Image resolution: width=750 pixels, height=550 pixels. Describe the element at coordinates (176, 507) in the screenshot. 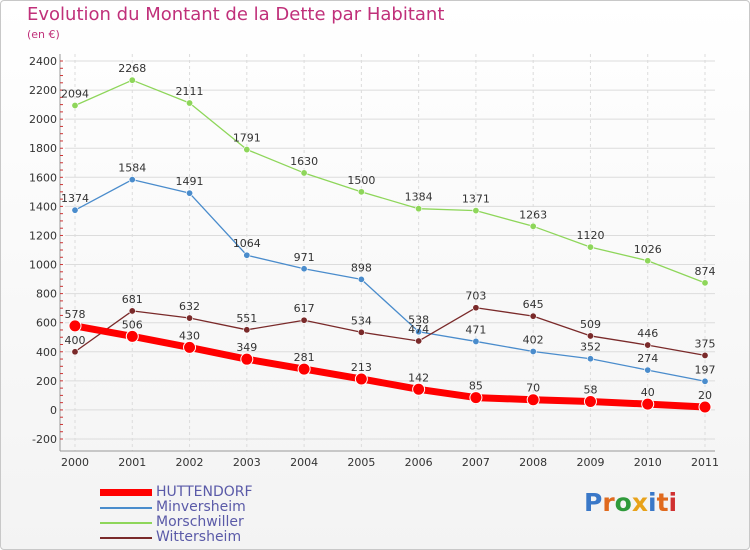

I see `legend-item-minversheim: Minversheim` at that location.